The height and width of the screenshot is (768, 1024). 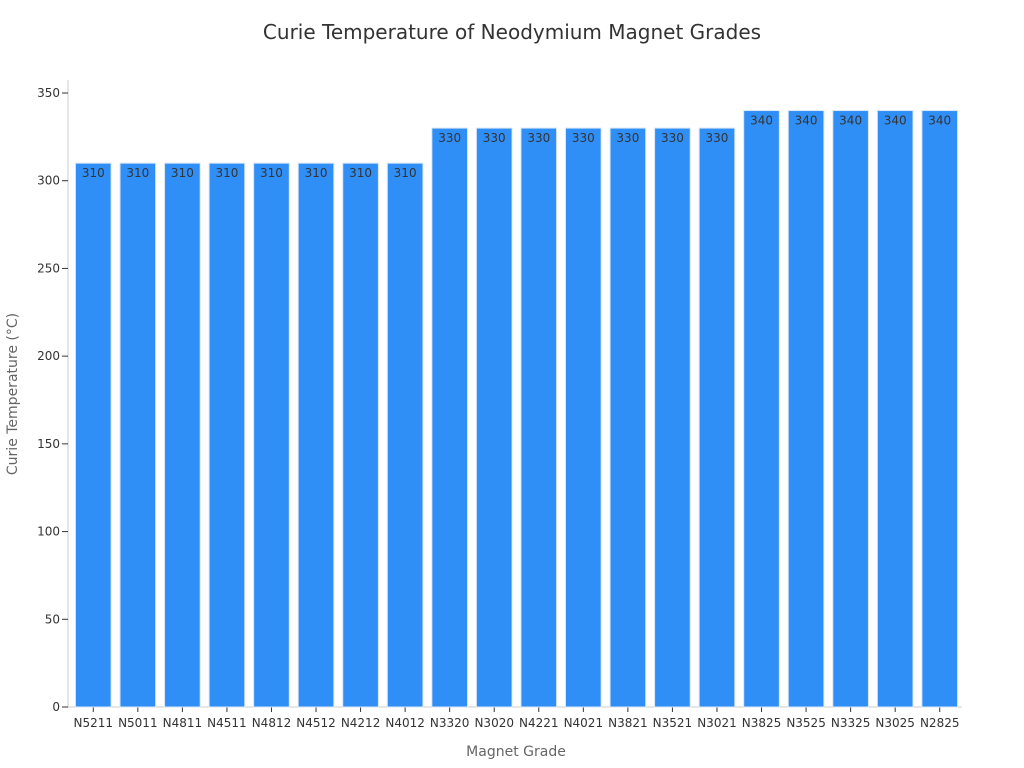 I want to click on y-tick-label: 200, so click(x=48, y=356).